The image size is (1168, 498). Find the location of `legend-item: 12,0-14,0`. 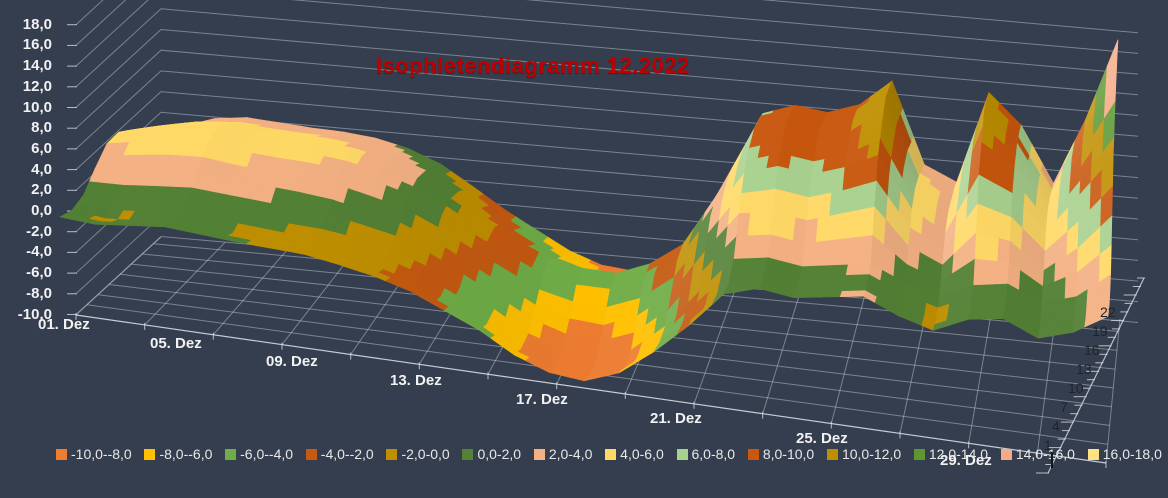

legend-item: 12,0-14,0 is located at coordinates (951, 454).